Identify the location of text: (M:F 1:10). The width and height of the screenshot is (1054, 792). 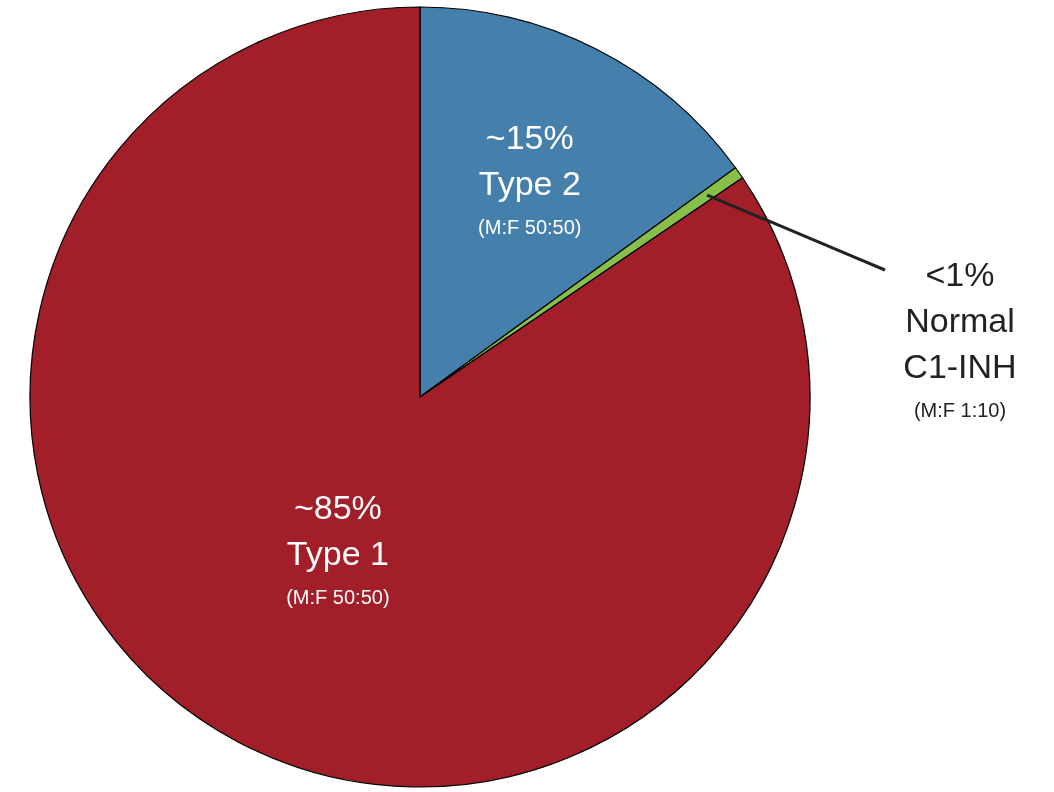
(960, 410).